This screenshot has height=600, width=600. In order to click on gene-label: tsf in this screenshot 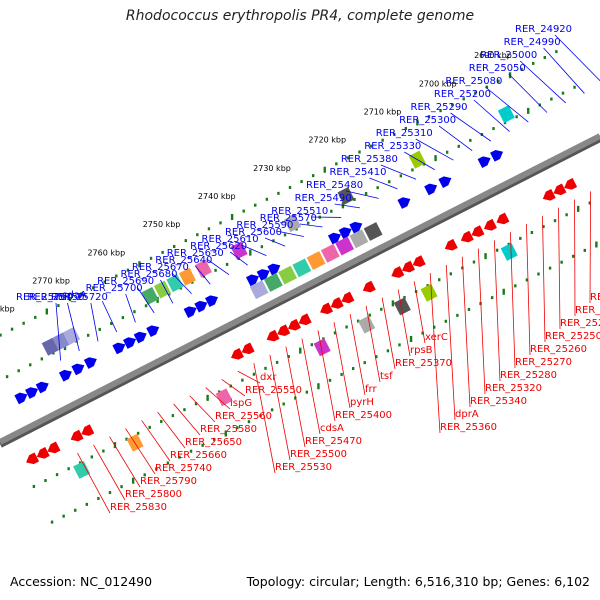, I will do `click(386, 376)`.